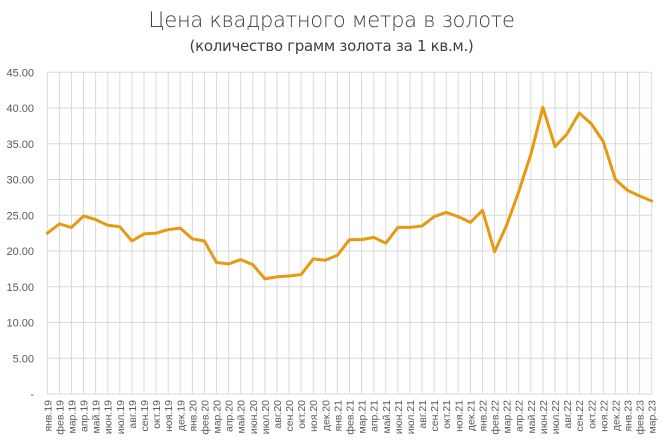 The height and width of the screenshot is (446, 663). Describe the element at coordinates (20, 109) in the screenshot. I see `y-tick-label: 40.00` at that location.